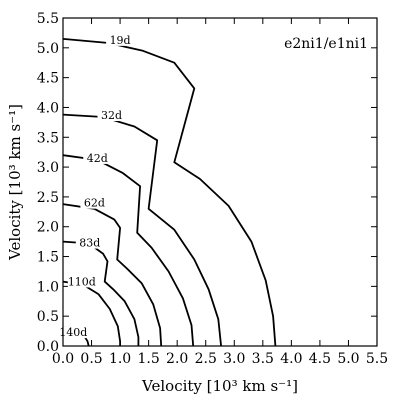 The height and width of the screenshot is (409, 409). I want to click on y-tick-label: 3.5, so click(48, 138).